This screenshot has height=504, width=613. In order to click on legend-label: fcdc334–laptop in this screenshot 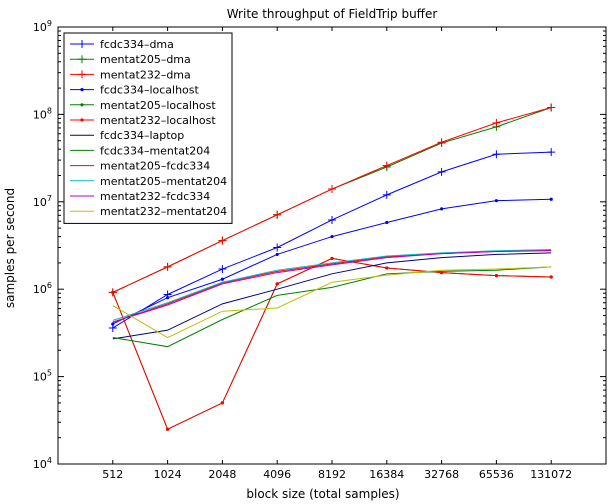, I will do `click(142, 135)`.